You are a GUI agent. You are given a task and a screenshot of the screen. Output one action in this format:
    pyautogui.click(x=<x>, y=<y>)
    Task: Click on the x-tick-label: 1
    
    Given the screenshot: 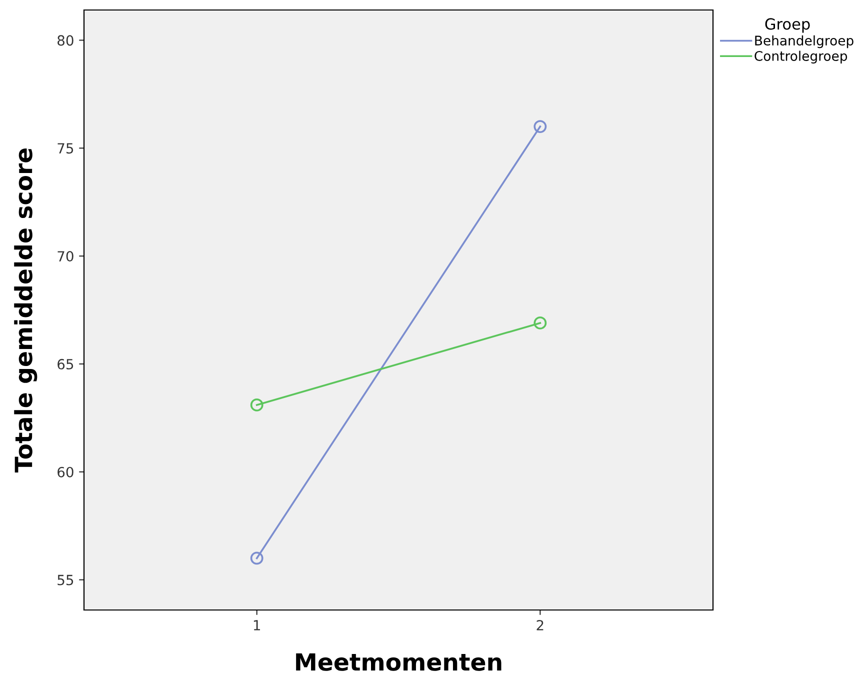 What is the action you would take?
    pyautogui.click(x=257, y=625)
    